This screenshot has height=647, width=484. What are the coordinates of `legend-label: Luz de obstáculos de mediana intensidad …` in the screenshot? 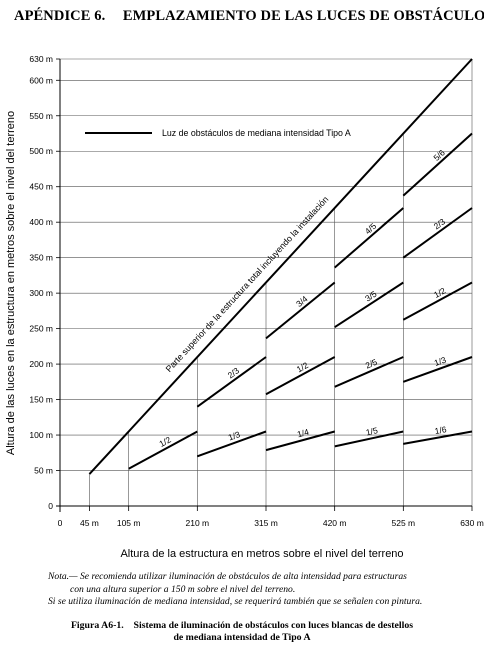 It's located at (256, 133).